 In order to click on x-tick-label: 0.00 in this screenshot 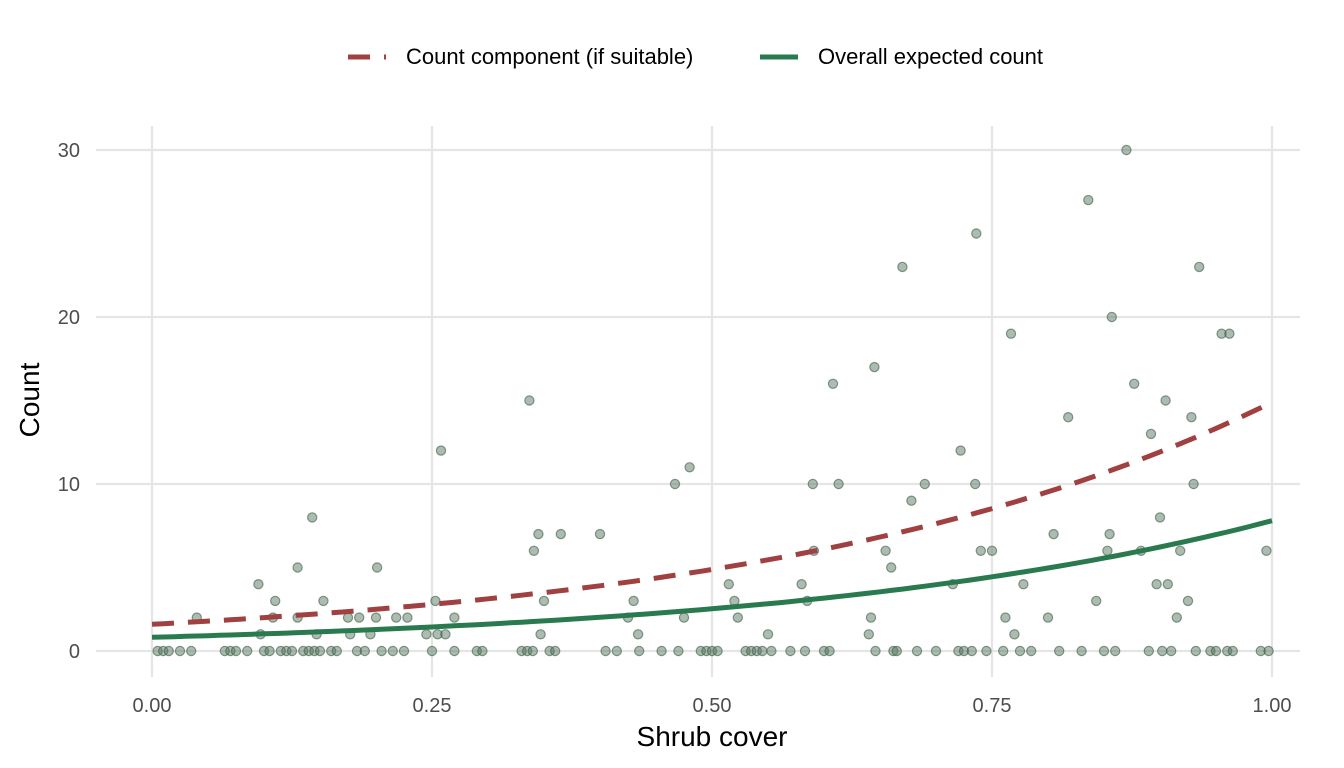, I will do `click(152, 706)`.